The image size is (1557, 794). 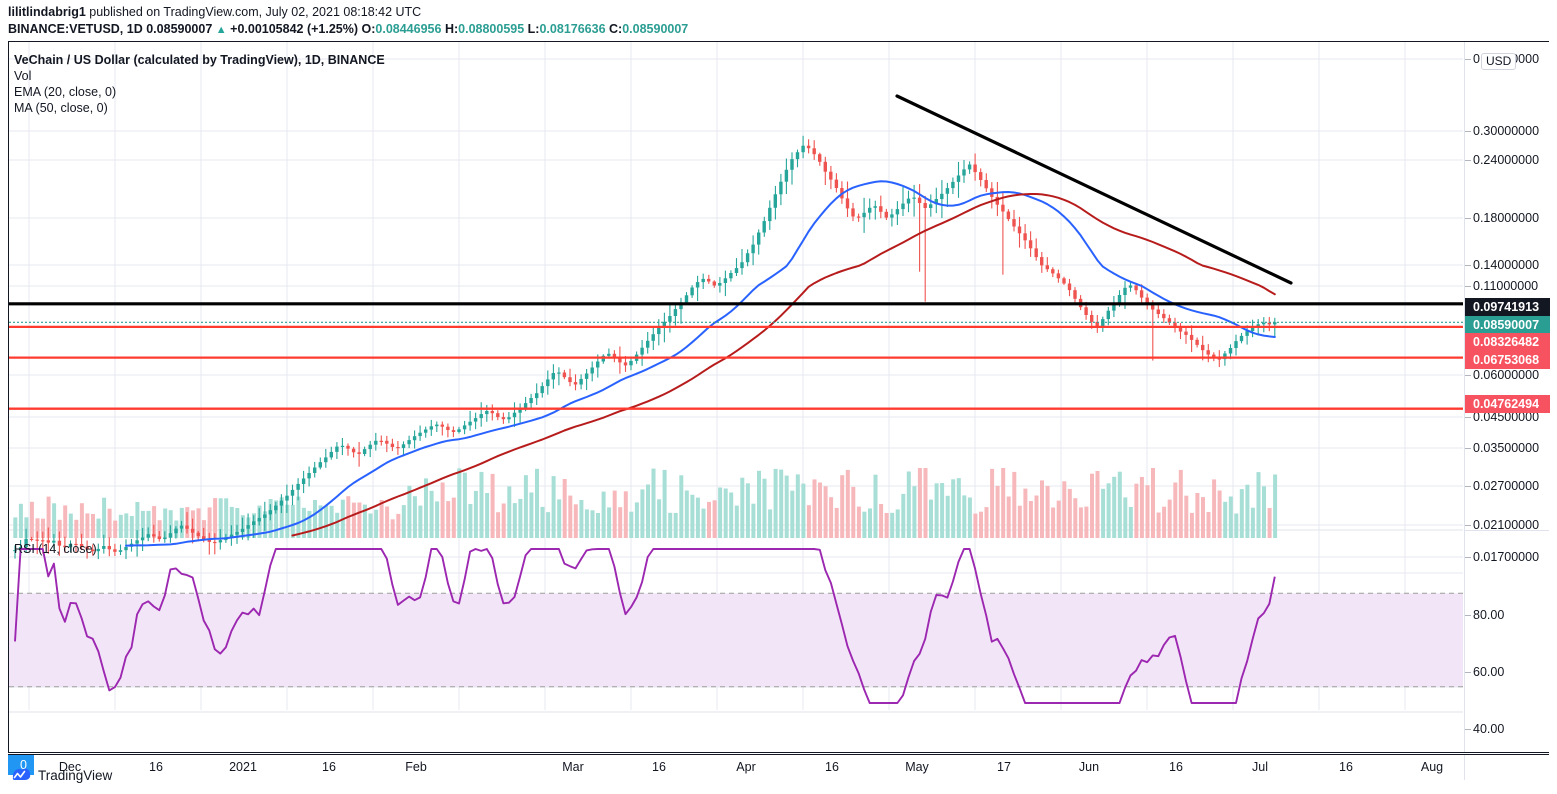 I want to click on symbol-name: BINANCE:VETUSD, 1D, so click(x=75, y=29).